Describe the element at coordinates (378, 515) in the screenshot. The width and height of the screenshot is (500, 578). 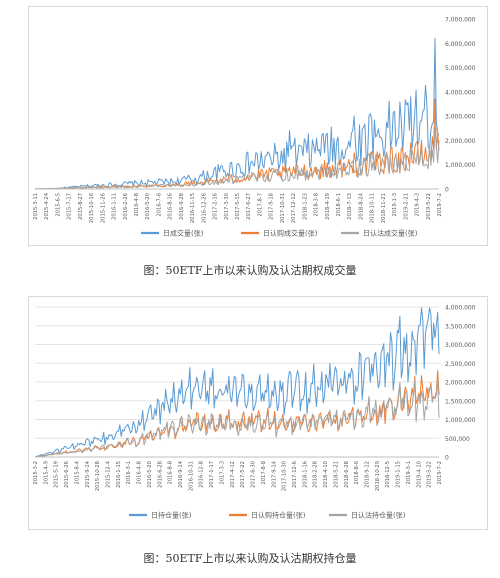
I see `legend-label: 日认沽持仓量(张)` at that location.